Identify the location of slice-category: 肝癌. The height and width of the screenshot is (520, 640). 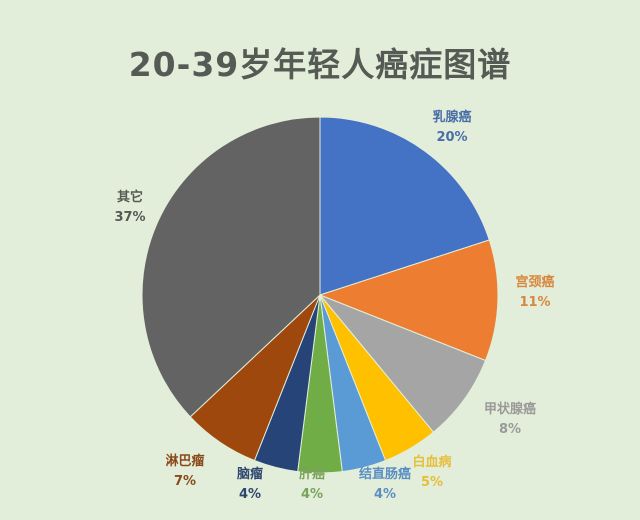
(311, 474).